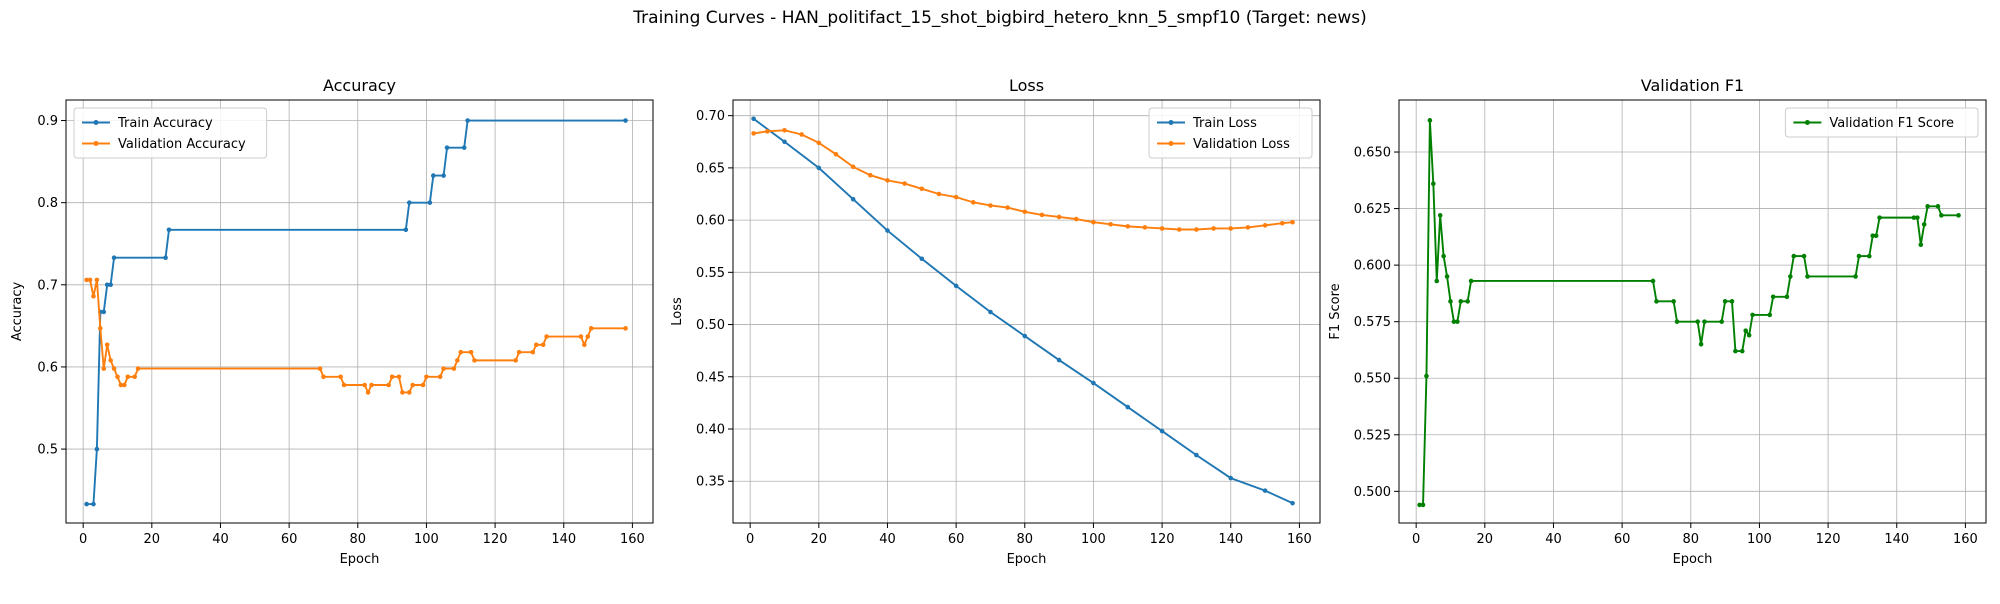  What do you see at coordinates (1335, 311) in the screenshot?
I see `y-axis-label: F1 Score` at bounding box center [1335, 311].